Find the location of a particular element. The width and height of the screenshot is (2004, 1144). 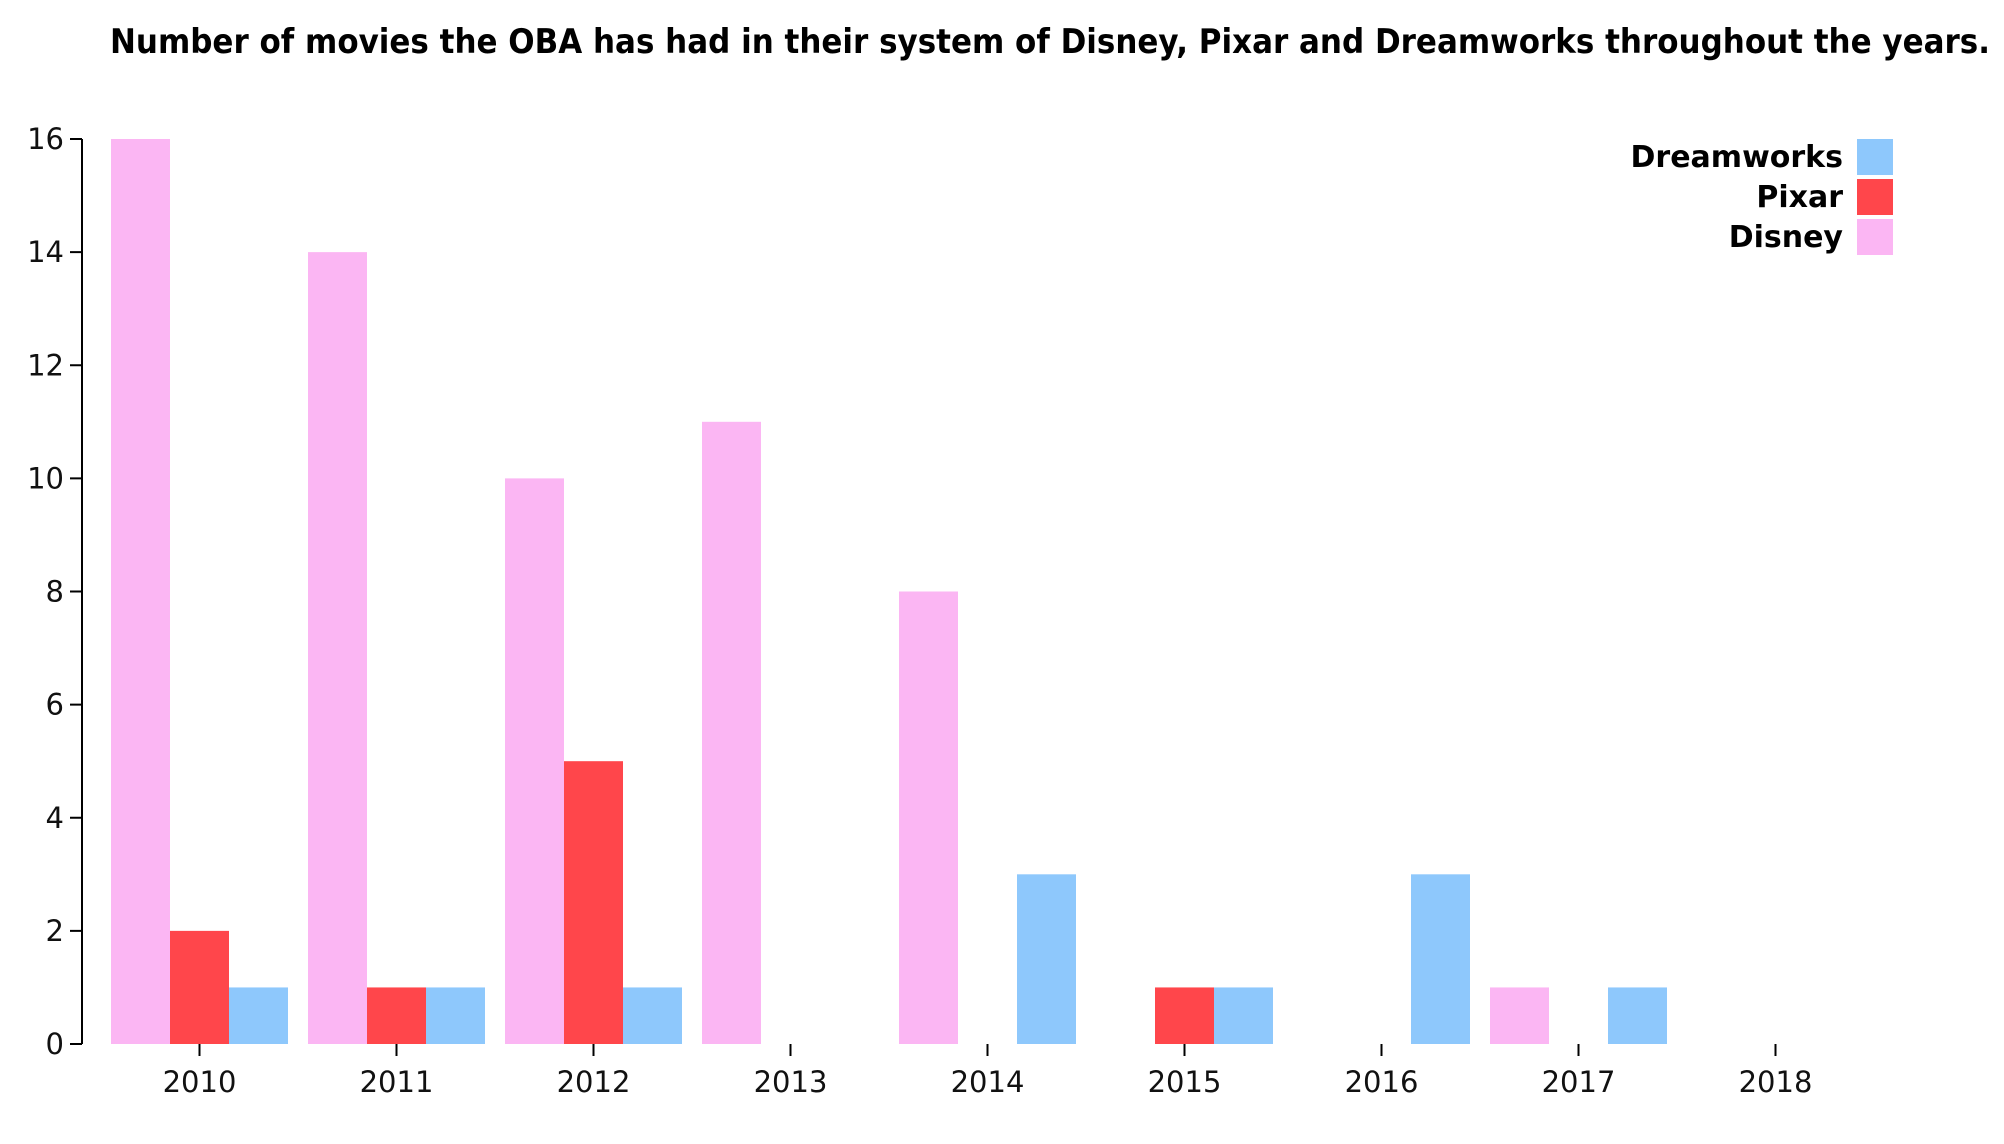

bar-pixar-2012 is located at coordinates (593, 902).